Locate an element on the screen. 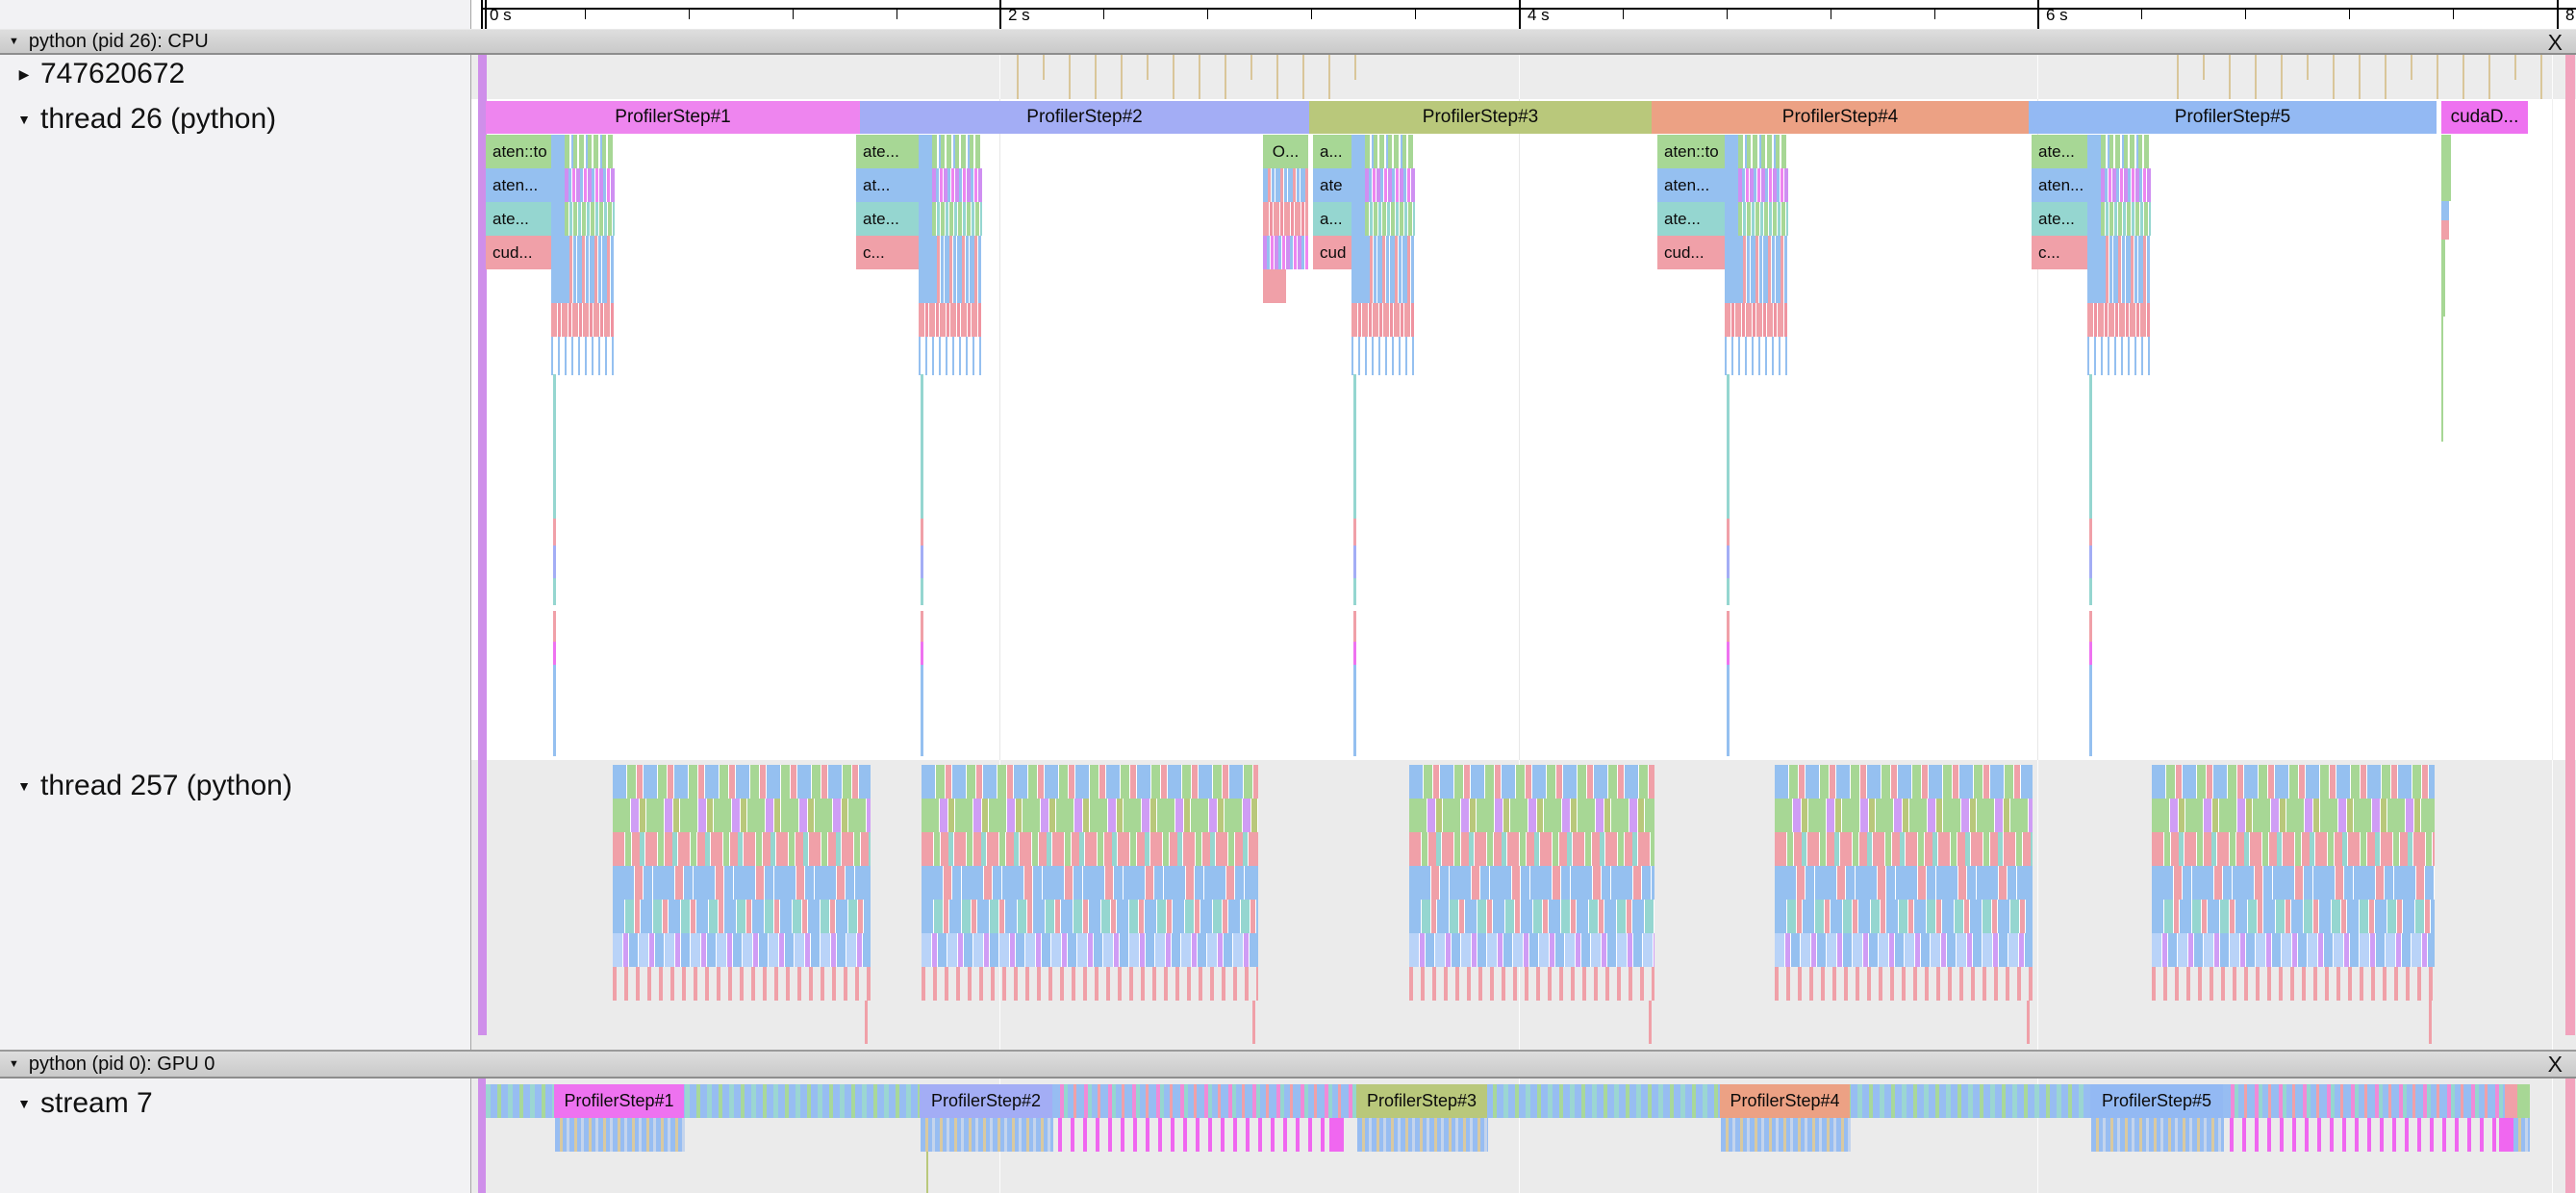 Image resolution: width=2576 pixels, height=1193 pixels. call-stack-slice: aten::to is located at coordinates (519, 151).